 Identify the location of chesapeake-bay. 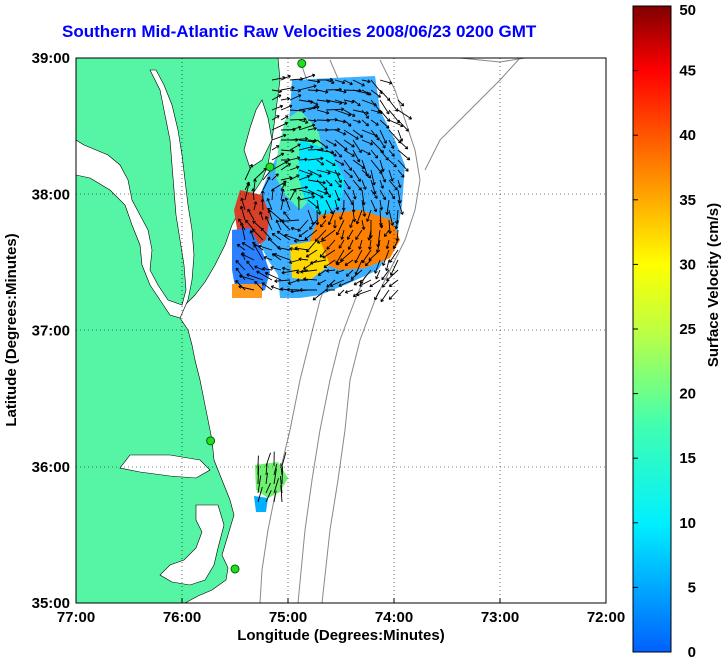
(135, 194).